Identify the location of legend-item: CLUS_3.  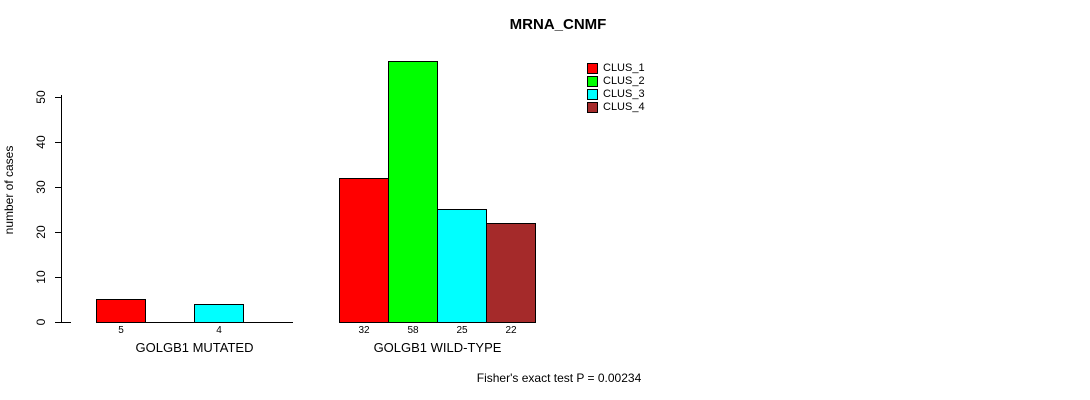
(616, 94).